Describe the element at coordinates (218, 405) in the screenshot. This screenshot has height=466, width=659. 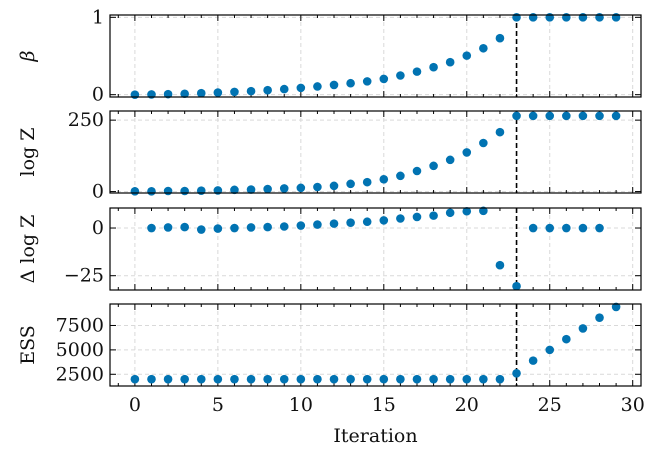
I see `tick-label-x: 5` at that location.